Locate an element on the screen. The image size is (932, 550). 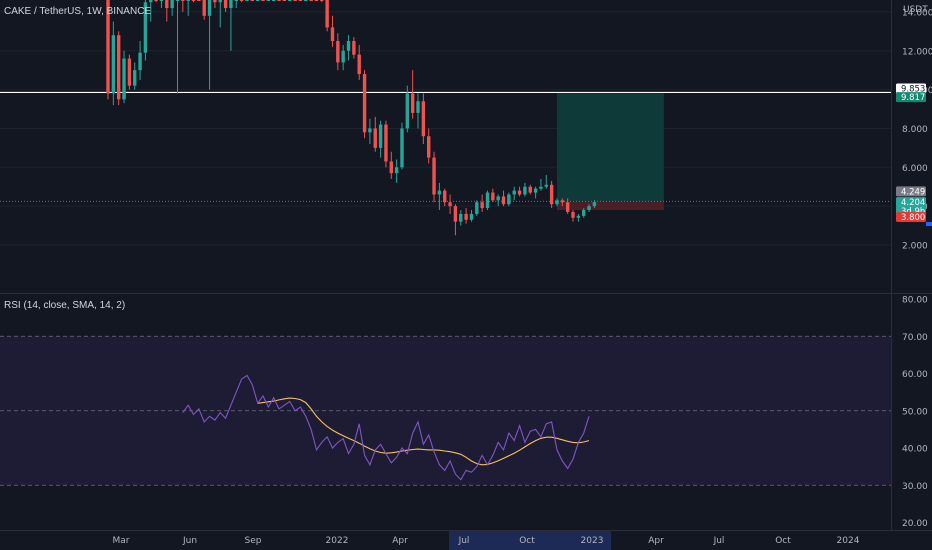
rsi-tick-label: 20.00 is located at coordinates (915, 524).